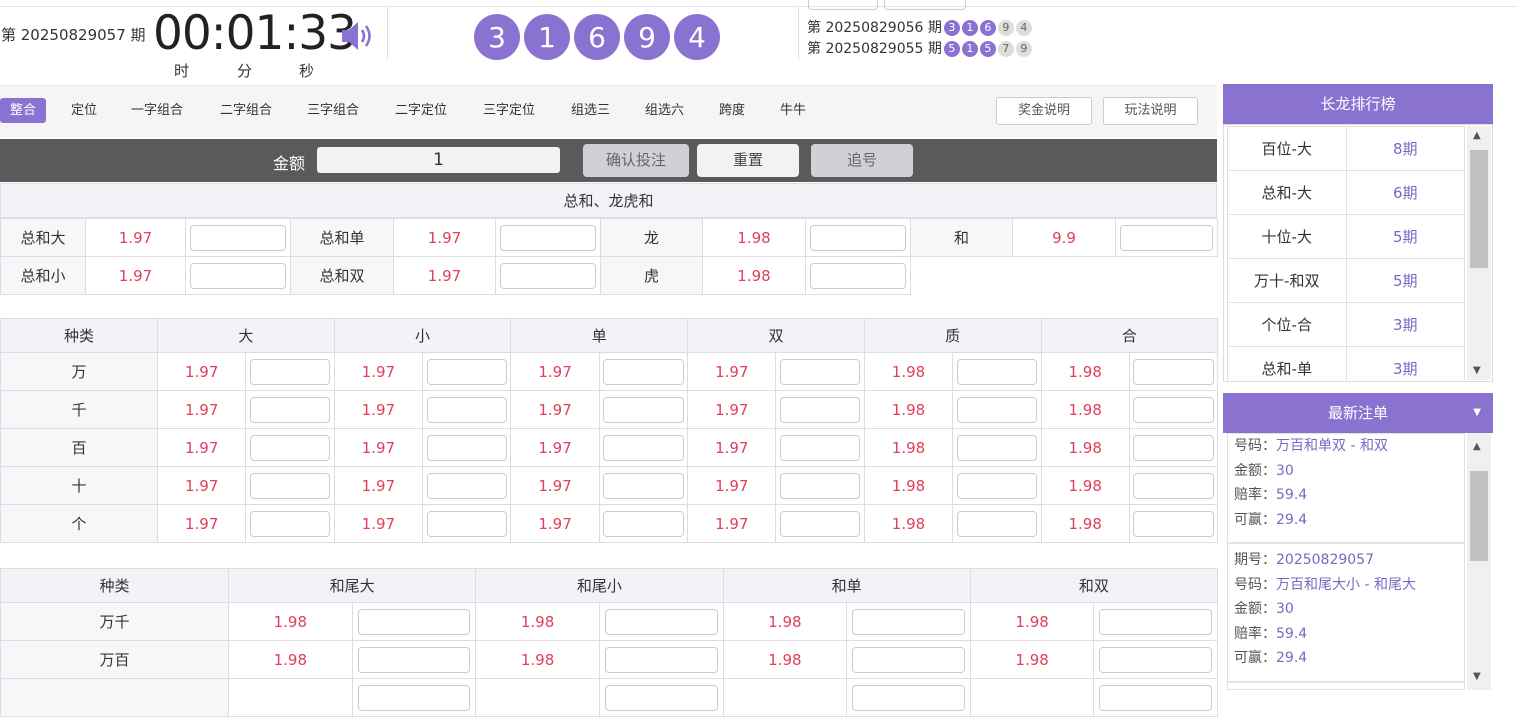 The width and height of the screenshot is (1518, 717). Describe the element at coordinates (793, 110) in the screenshot. I see `tab-10: 牛牛` at that location.